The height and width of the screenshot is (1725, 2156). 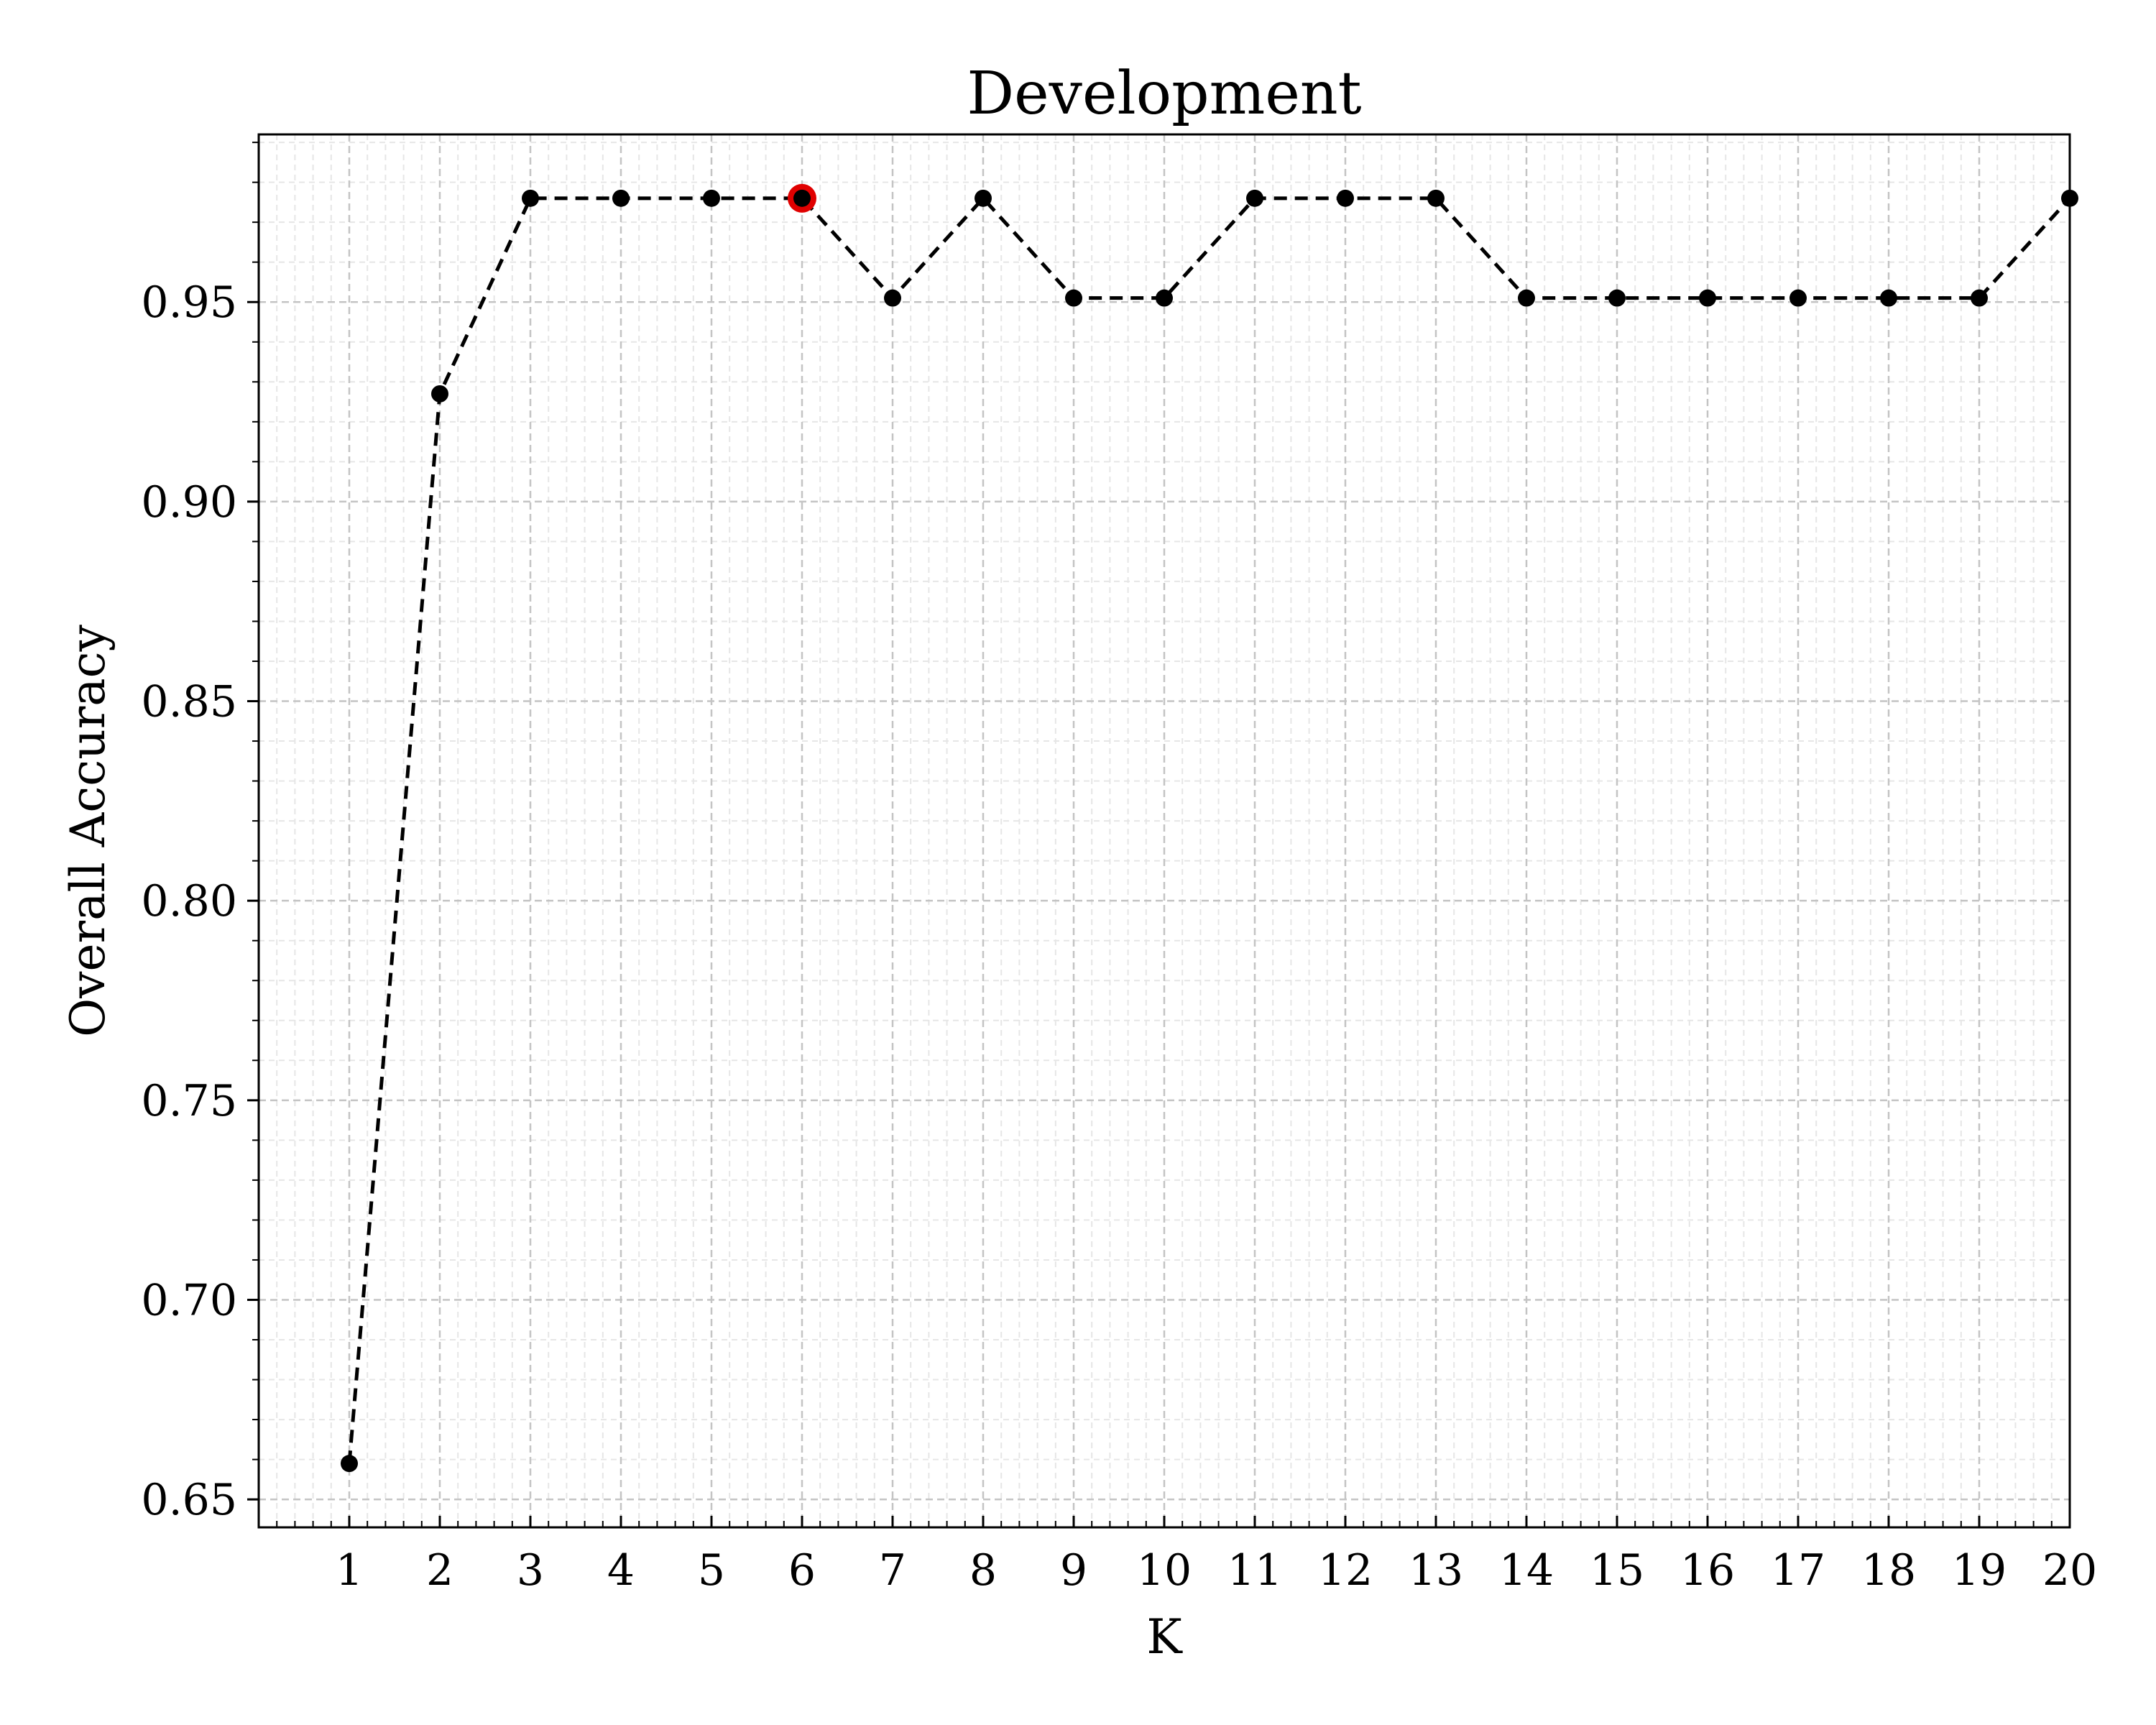 What do you see at coordinates (88, 830) in the screenshot?
I see `y-axis-label: Overall Accuracy` at bounding box center [88, 830].